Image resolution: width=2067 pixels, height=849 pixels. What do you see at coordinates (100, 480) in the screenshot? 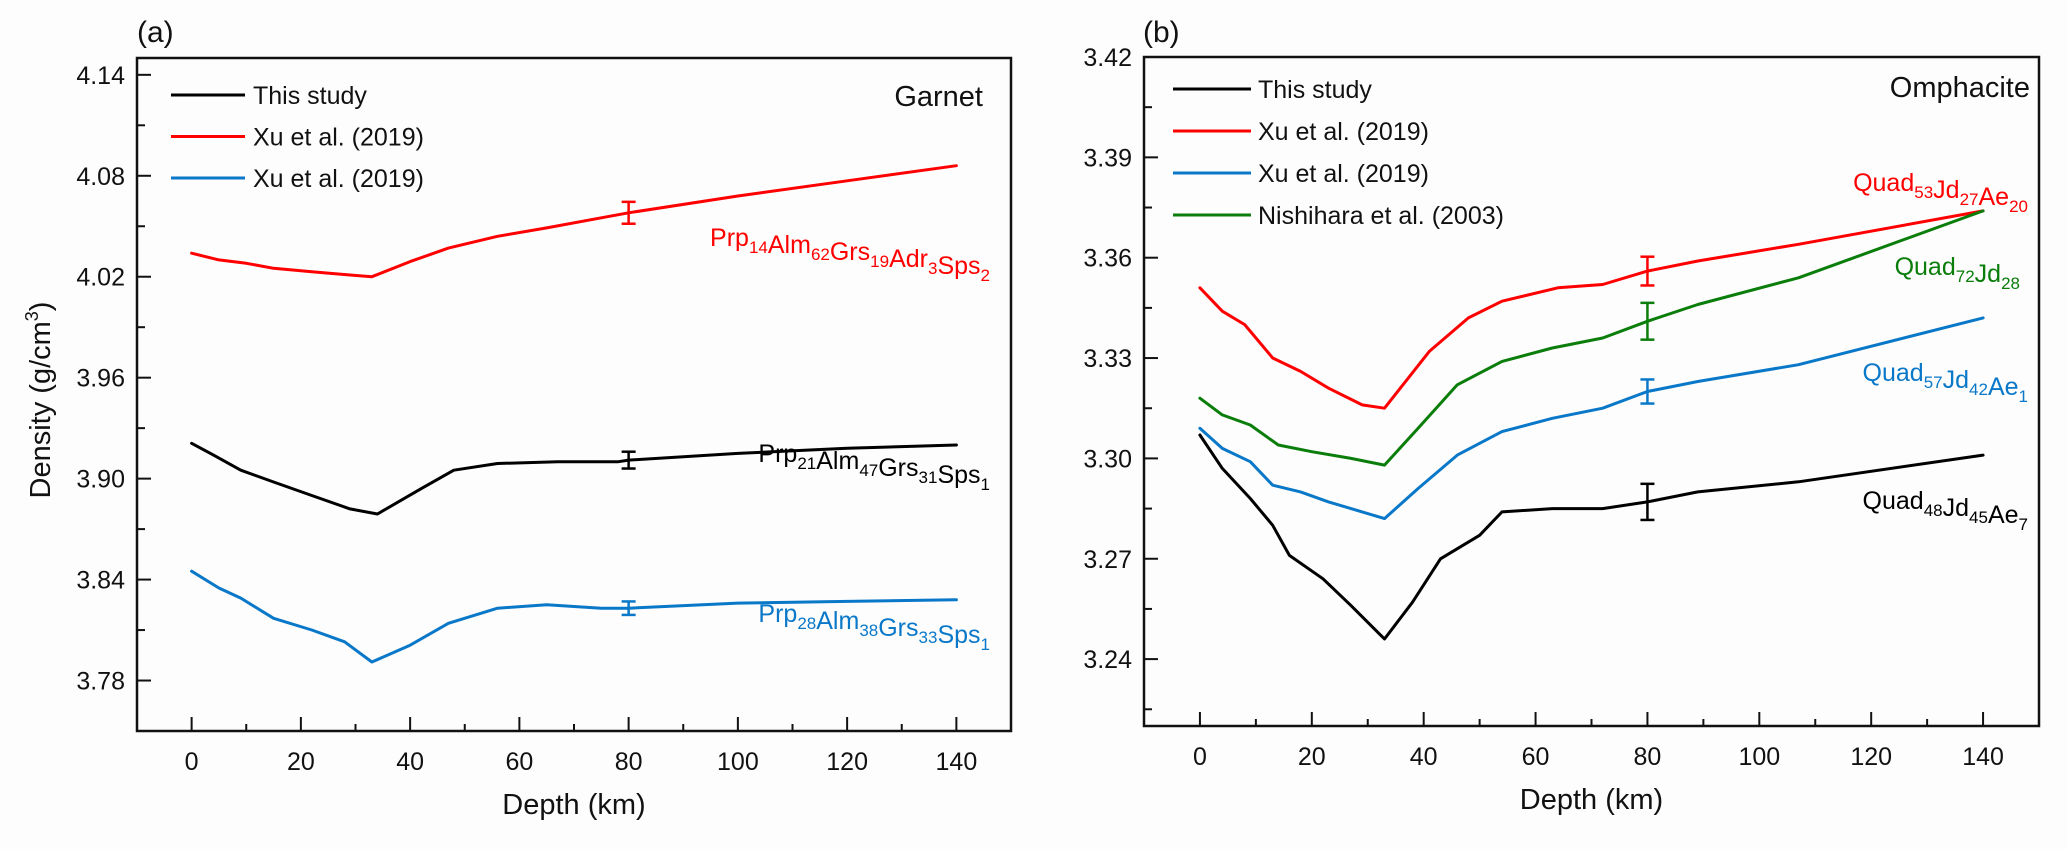
I see `y-tick-label: 3.90` at bounding box center [100, 480].